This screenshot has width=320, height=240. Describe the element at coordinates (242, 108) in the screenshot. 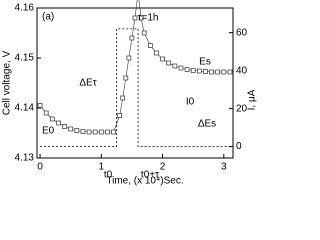

I see `y2-tick-label: 20` at that location.